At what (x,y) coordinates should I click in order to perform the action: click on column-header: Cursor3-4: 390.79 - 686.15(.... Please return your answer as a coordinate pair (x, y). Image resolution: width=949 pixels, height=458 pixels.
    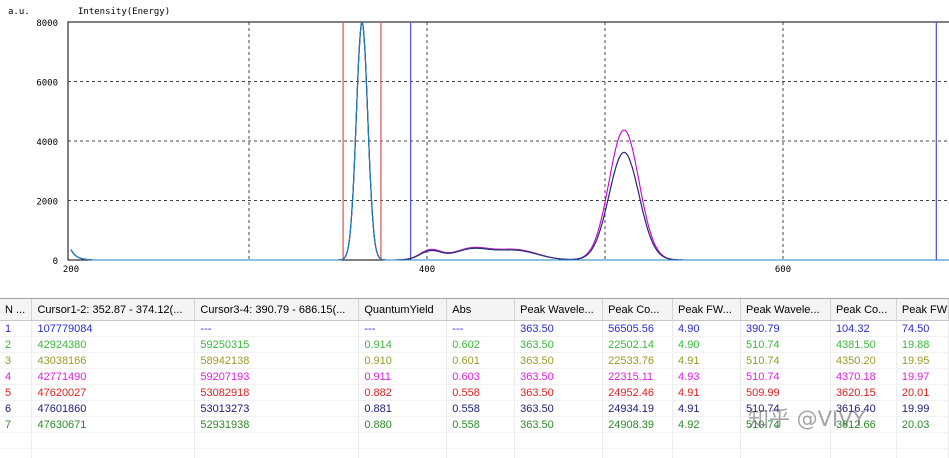
    Looking at the image, I should click on (277, 310).